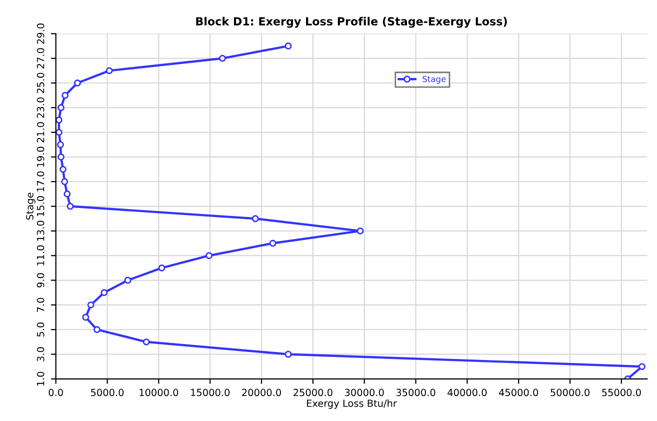  Describe the element at coordinates (416, 392) in the screenshot. I see `x-tick-label: 35000.0` at that location.